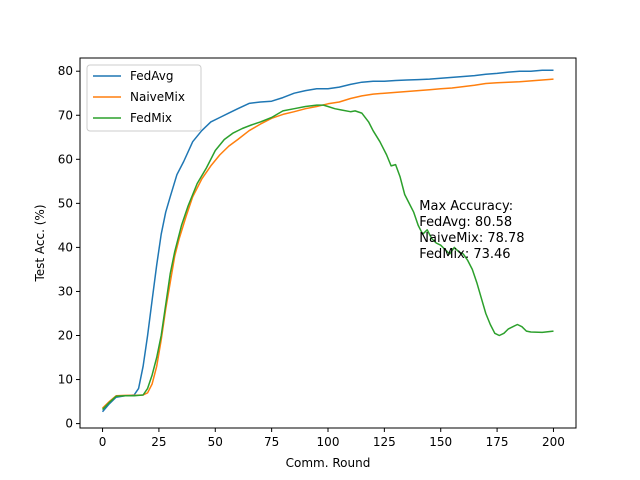 The image size is (640, 480). Describe the element at coordinates (65, 336) in the screenshot. I see `y-tick-label: 20` at that location.